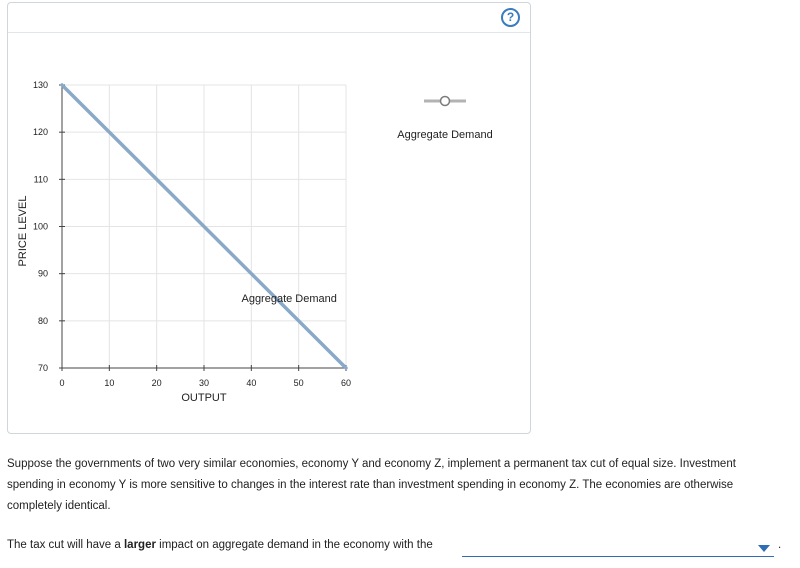  What do you see at coordinates (764, 548) in the screenshot?
I see `chevron-down-icon` at bounding box center [764, 548].